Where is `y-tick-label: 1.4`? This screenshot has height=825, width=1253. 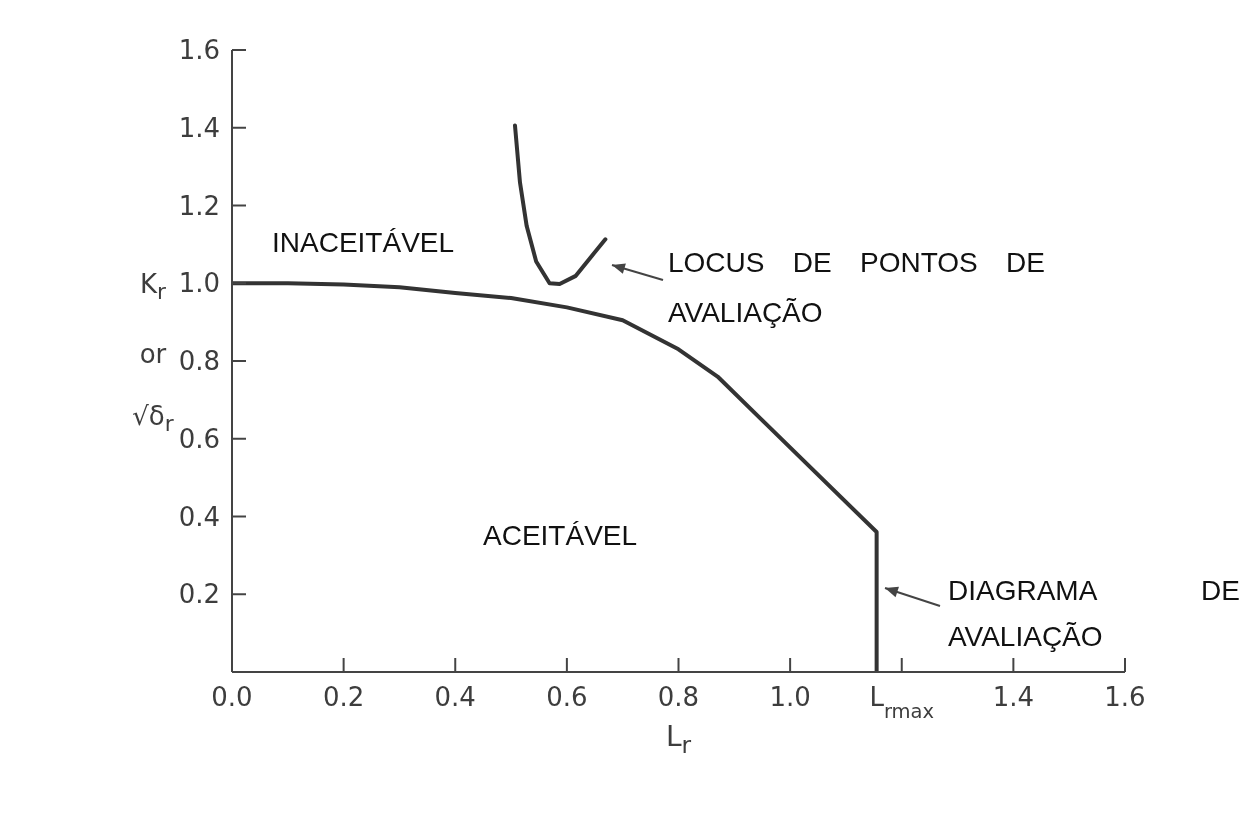 y-tick-label: 1.4 is located at coordinates (199, 127).